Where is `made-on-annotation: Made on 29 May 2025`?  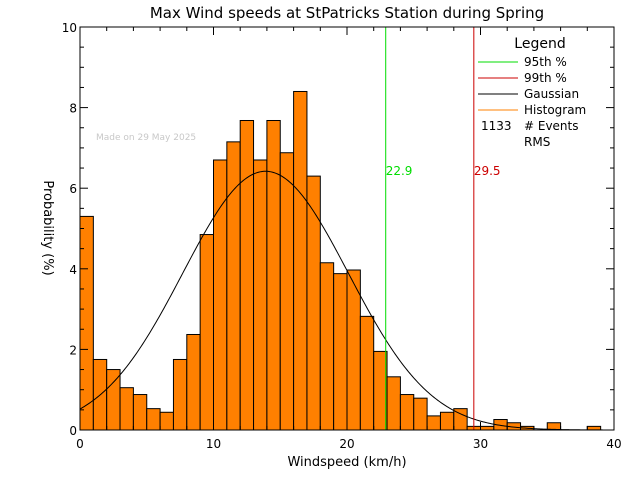 made-on-annotation: Made on 29 May 2025 is located at coordinates (146, 138).